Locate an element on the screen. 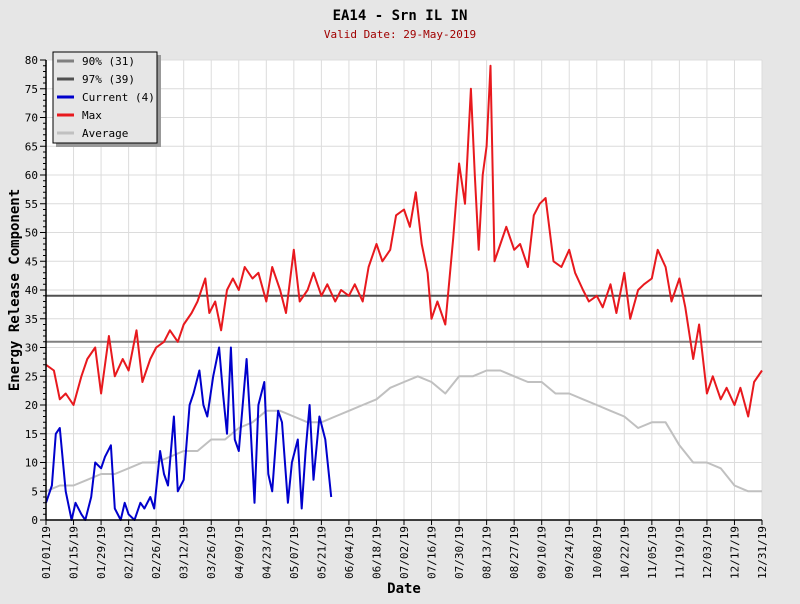  legend: 90% (31) 97% (39) Current (4) Max Average is located at coordinates (106, 99).